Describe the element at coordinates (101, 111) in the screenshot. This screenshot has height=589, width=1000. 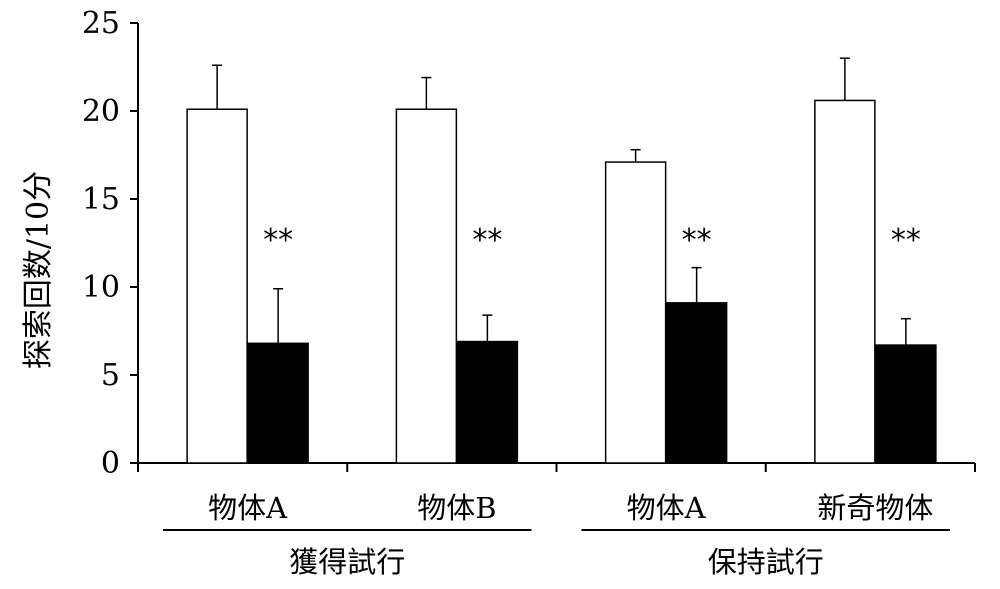
I see `y-tick-label: 20` at that location.